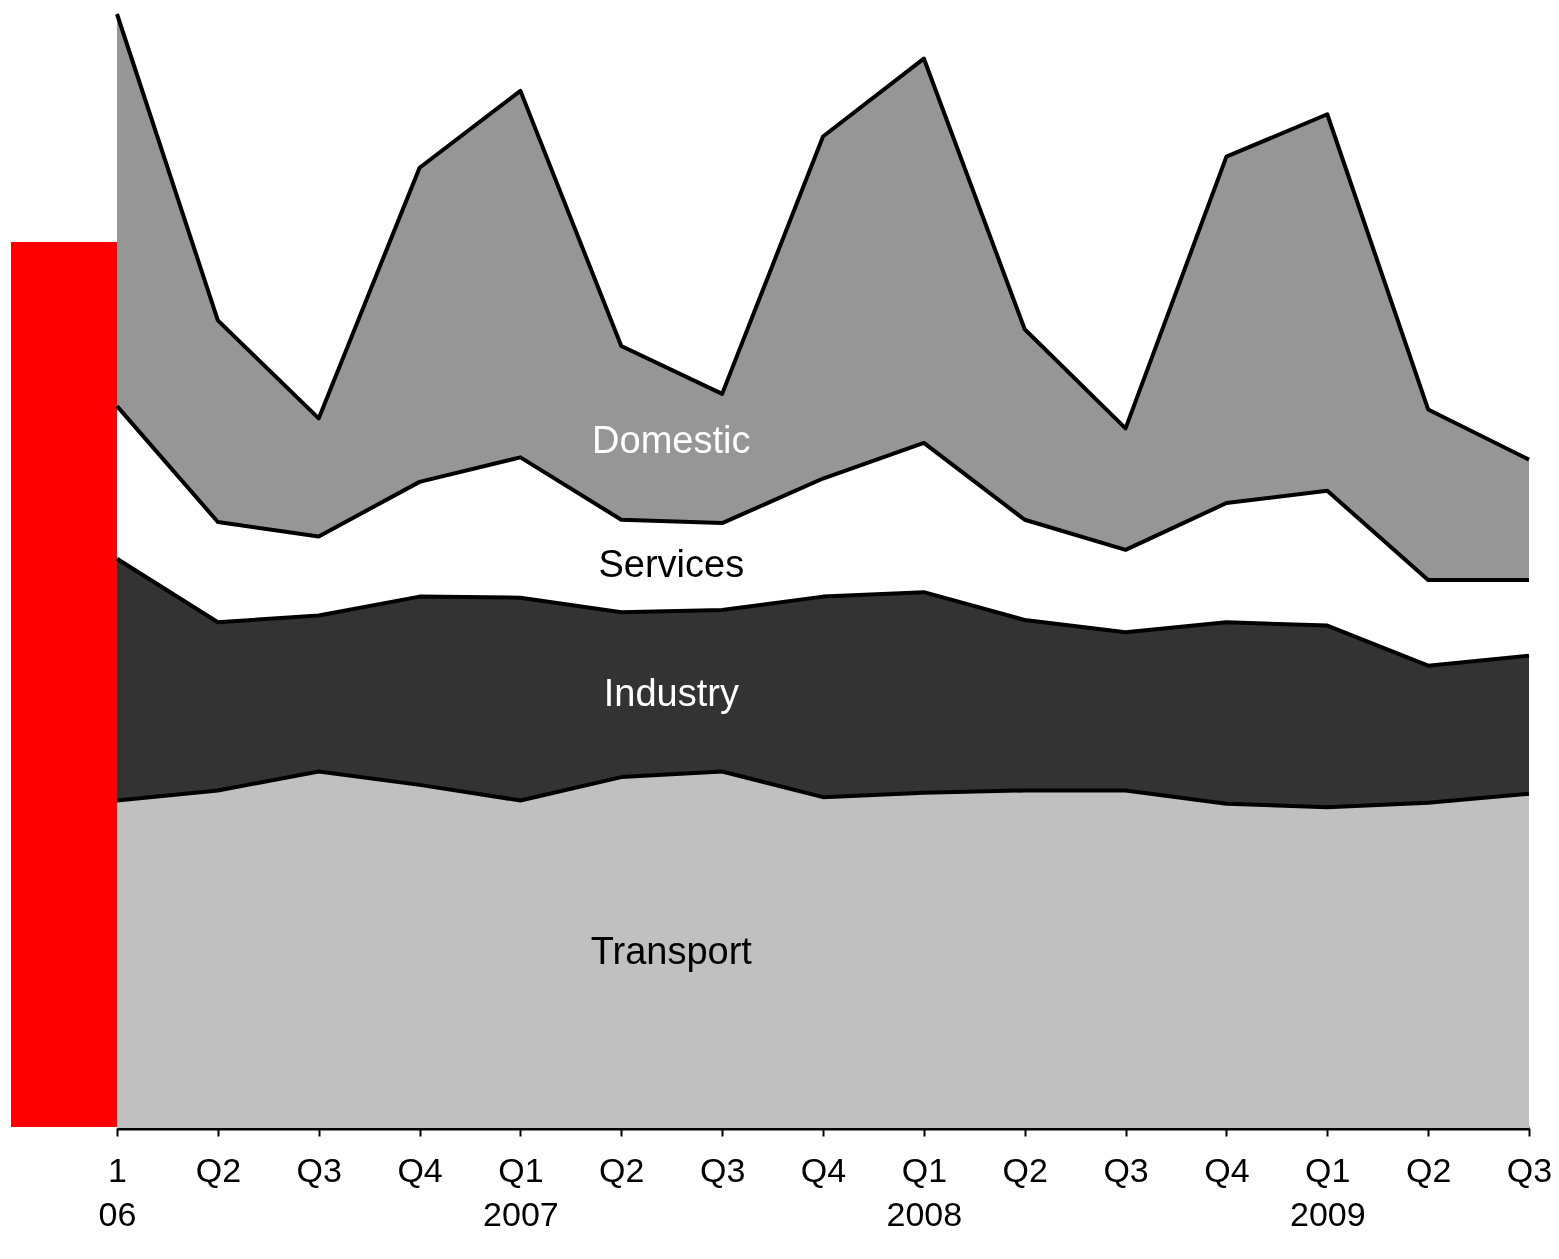 The image size is (1559, 1259). I want to click on series-label: Transport, so click(671, 950).